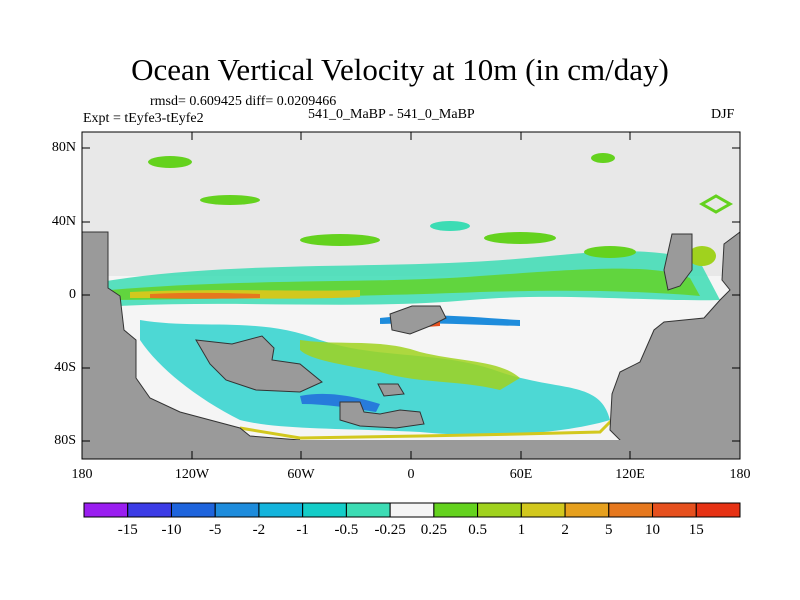 This screenshot has width=800, height=600. I want to click on lat-label-80s: 80S, so click(65, 440).